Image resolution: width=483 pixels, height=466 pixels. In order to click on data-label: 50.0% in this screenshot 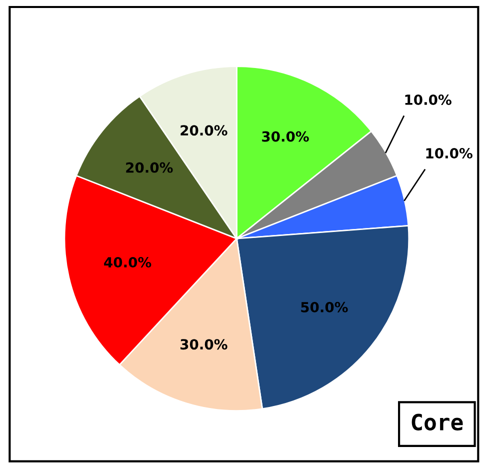, I will do `click(324, 307)`.